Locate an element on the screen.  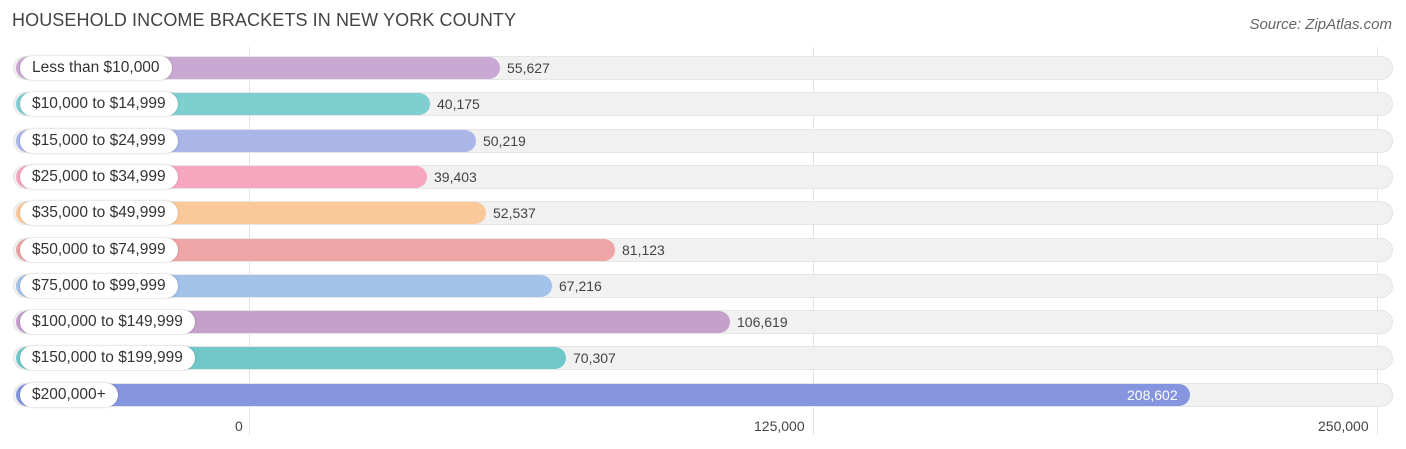
category-label: $100,000 to $149,999 is located at coordinates (107, 322).